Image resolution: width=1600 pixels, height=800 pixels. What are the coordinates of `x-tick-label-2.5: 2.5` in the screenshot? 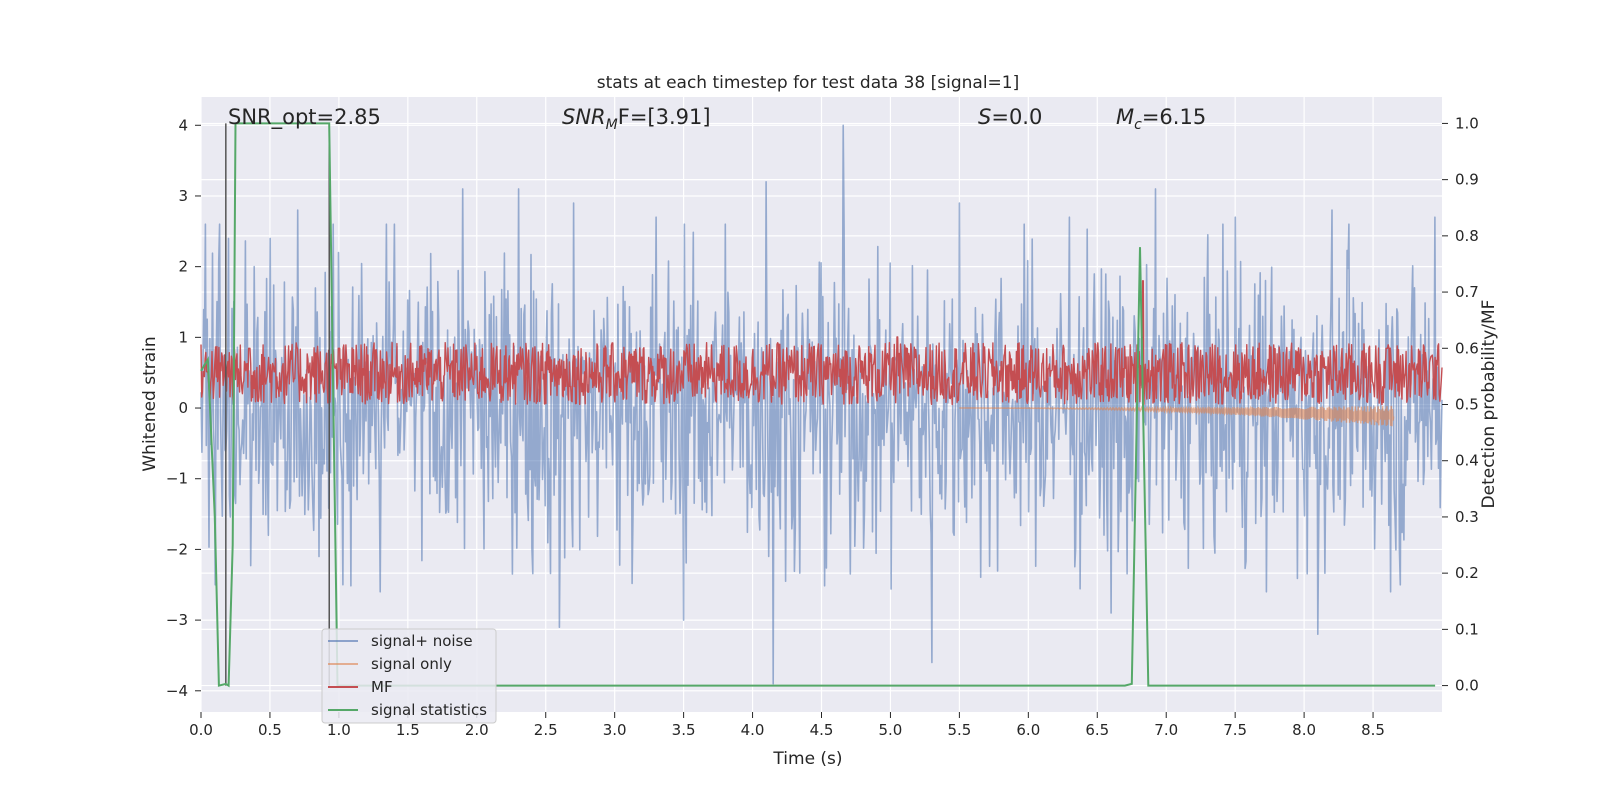 It's located at (546, 730).